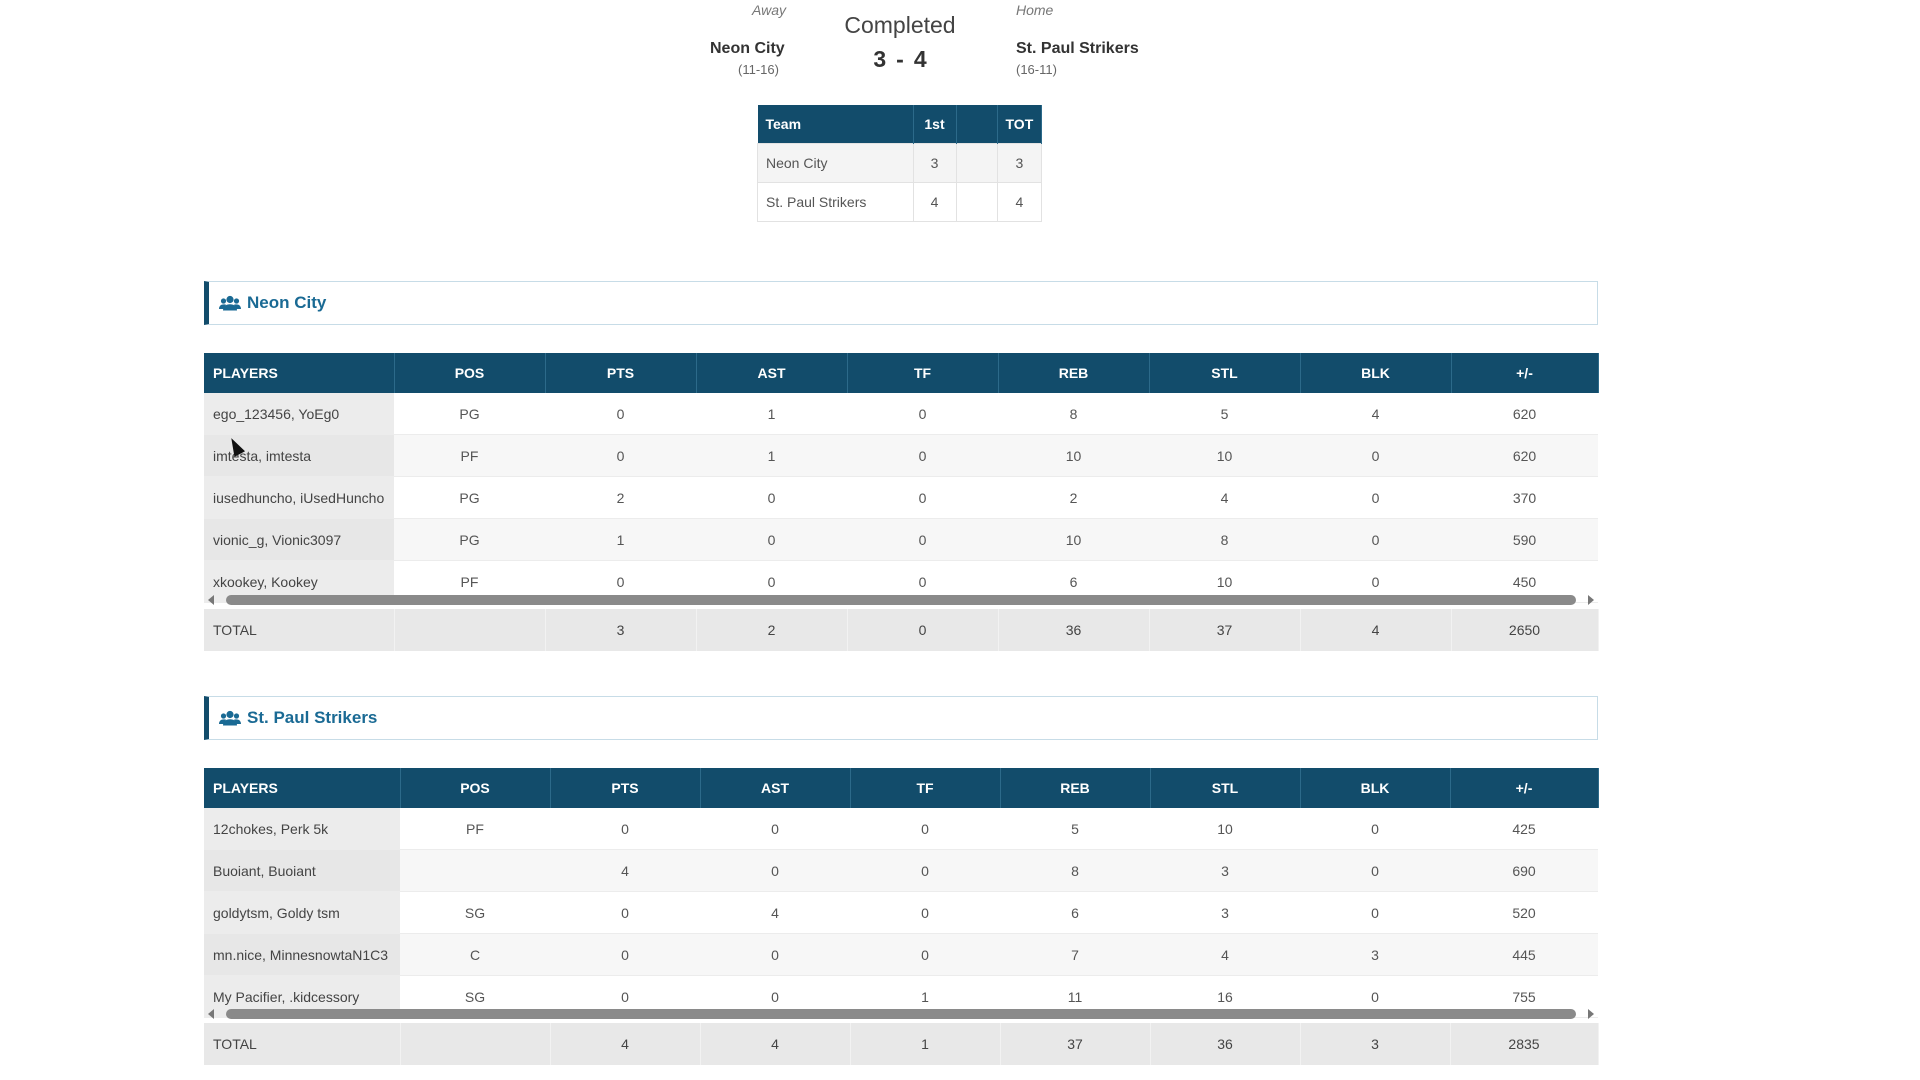 The width and height of the screenshot is (1920, 1080). I want to click on stat-reb: 8, so click(1073, 414).